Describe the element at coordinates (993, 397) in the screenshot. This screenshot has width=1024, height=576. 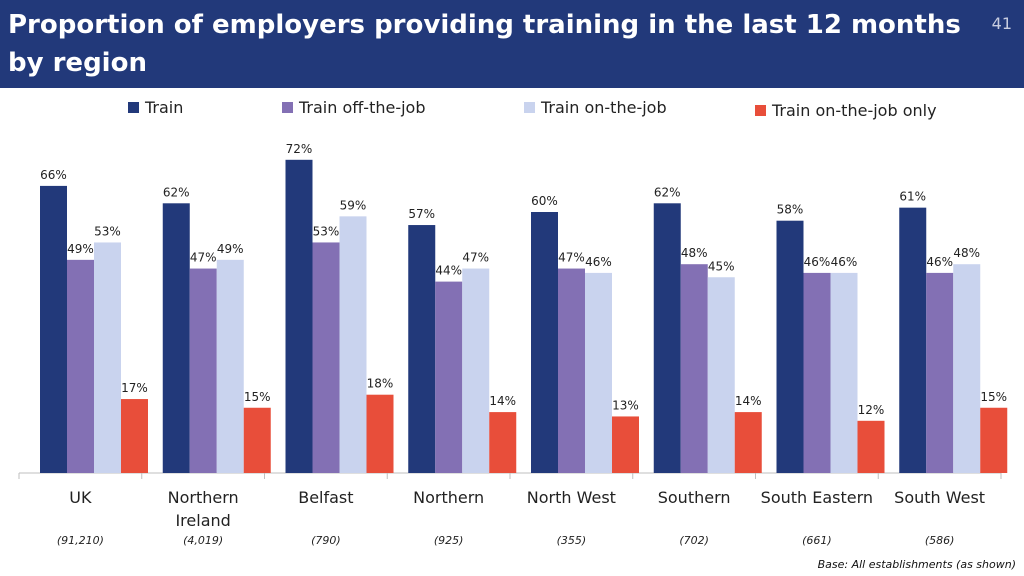
I see `data-label-train-on-the-job-only-south-west: 15%` at that location.